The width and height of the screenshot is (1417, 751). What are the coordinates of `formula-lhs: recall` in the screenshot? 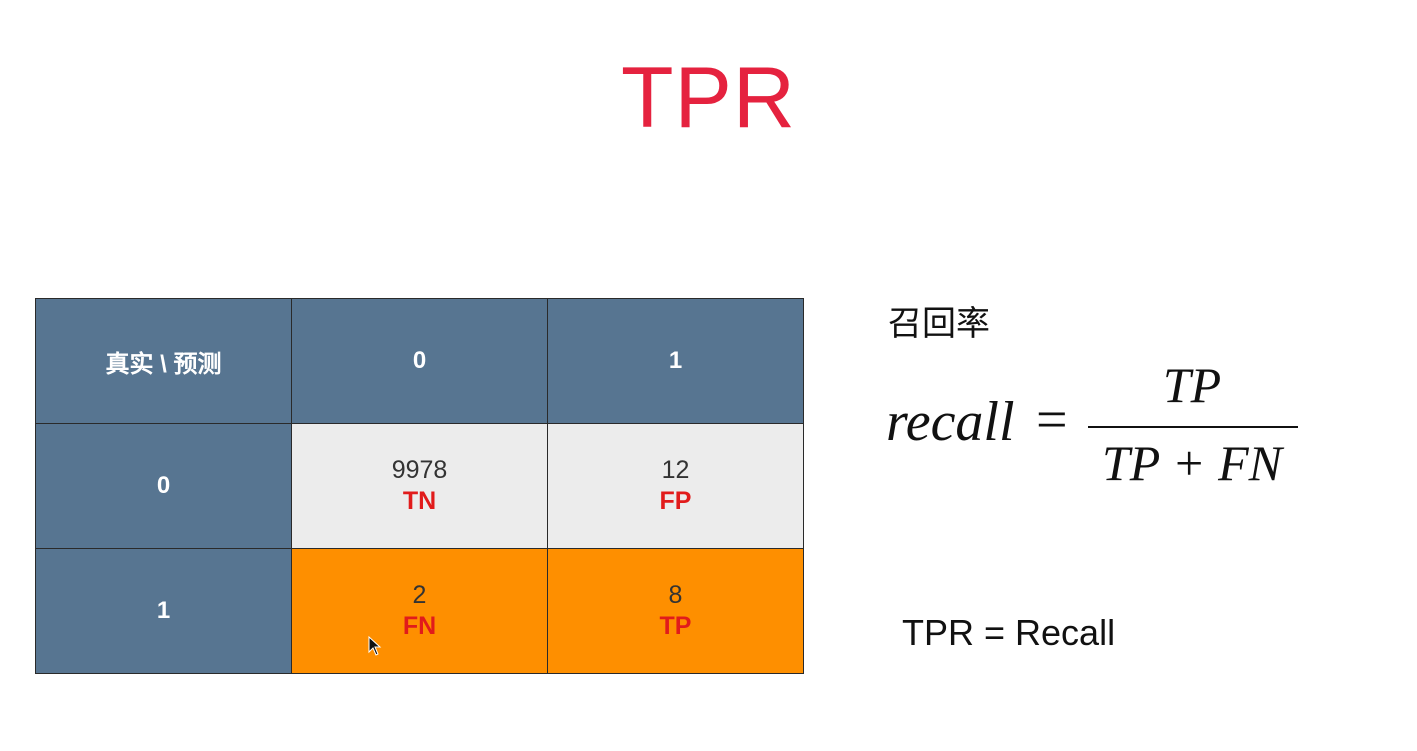 It's located at (950, 422).